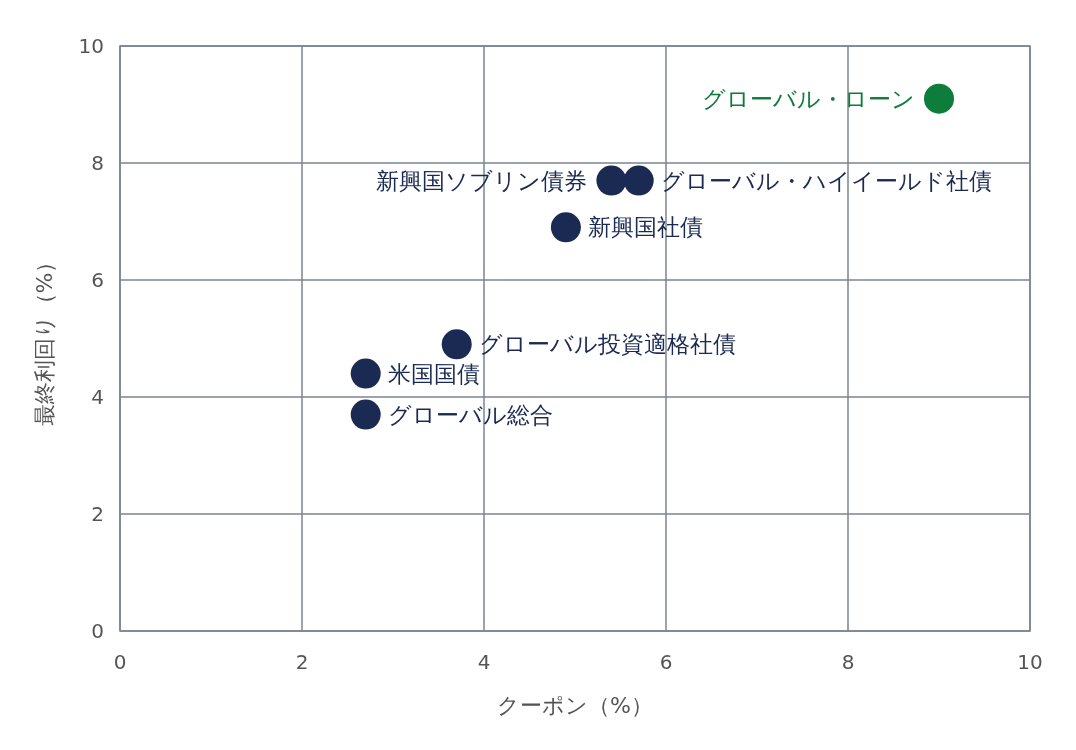 This screenshot has width=1076, height=750. Describe the element at coordinates (666, 662) in the screenshot. I see `x-tick-label: 6` at that location.